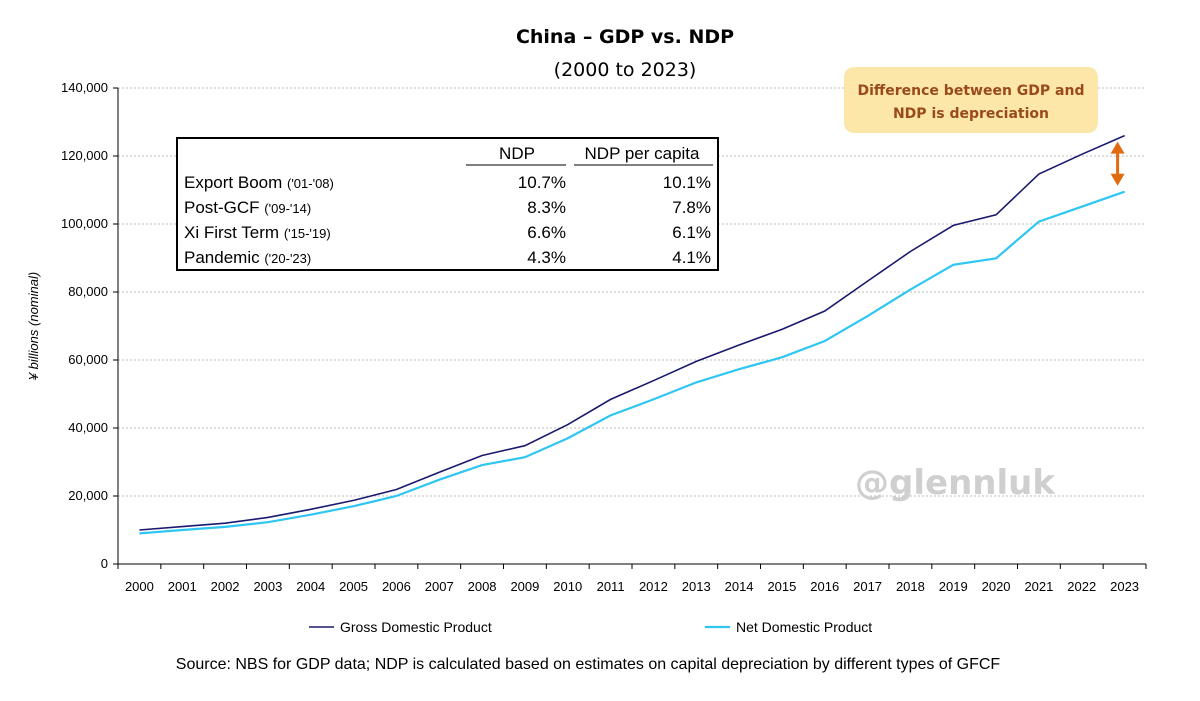  I want to click on row-ndp: 10.7%, so click(542, 182).